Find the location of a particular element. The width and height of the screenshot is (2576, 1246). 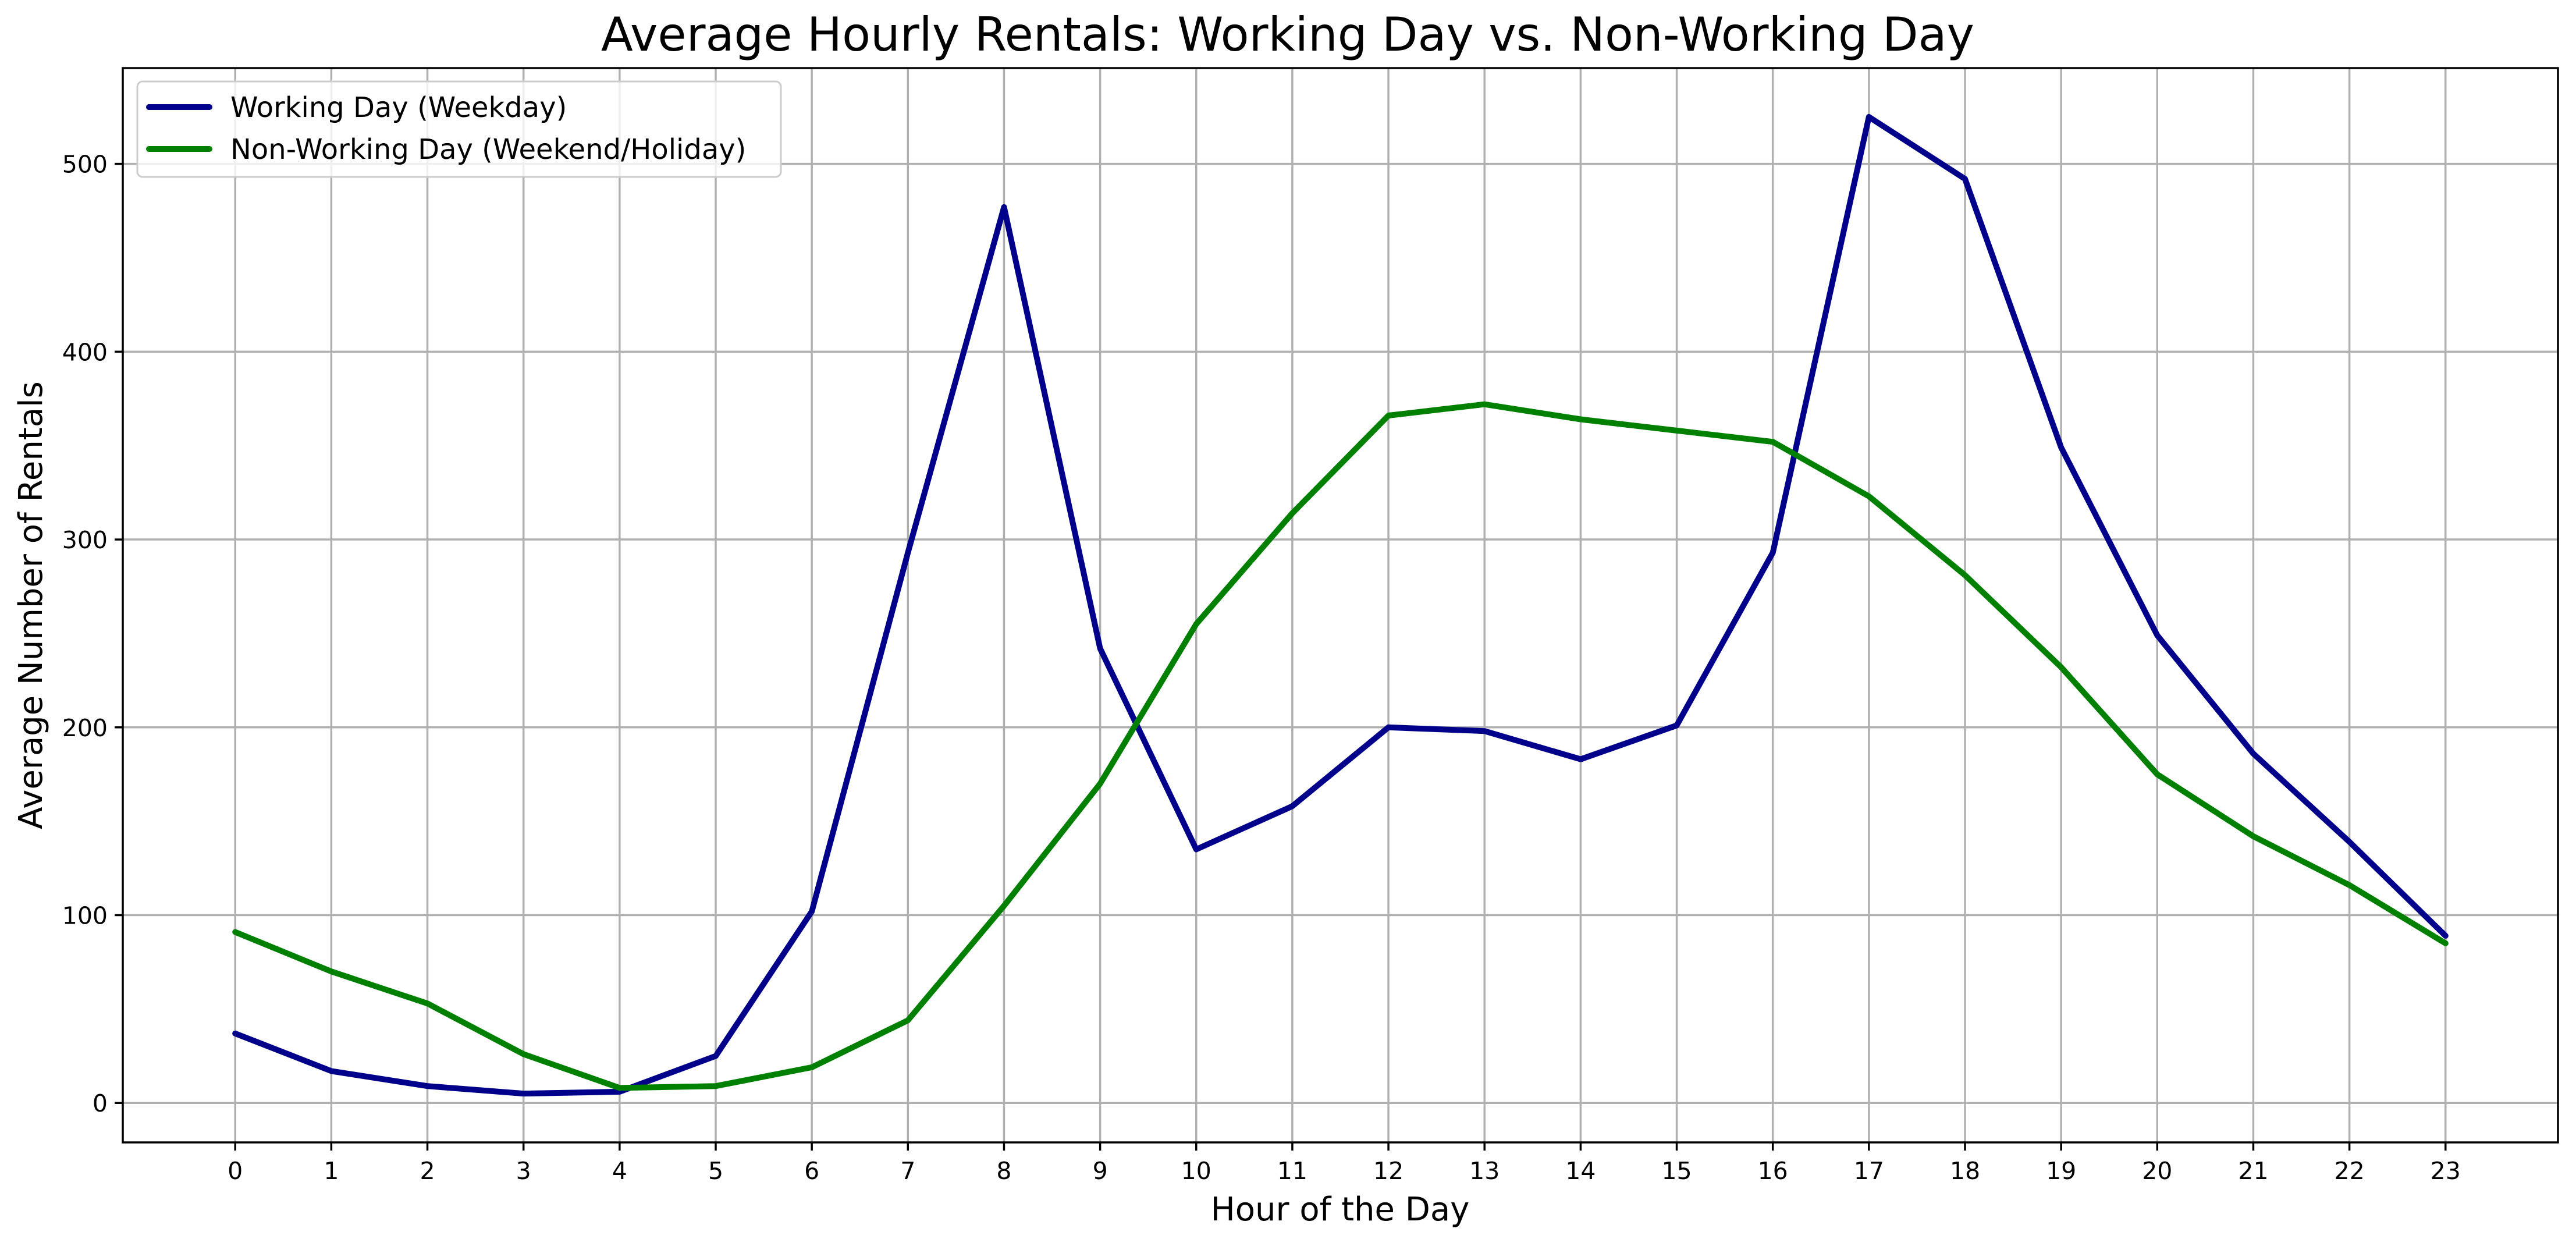

x-tick-label: 14 is located at coordinates (1580, 1171).